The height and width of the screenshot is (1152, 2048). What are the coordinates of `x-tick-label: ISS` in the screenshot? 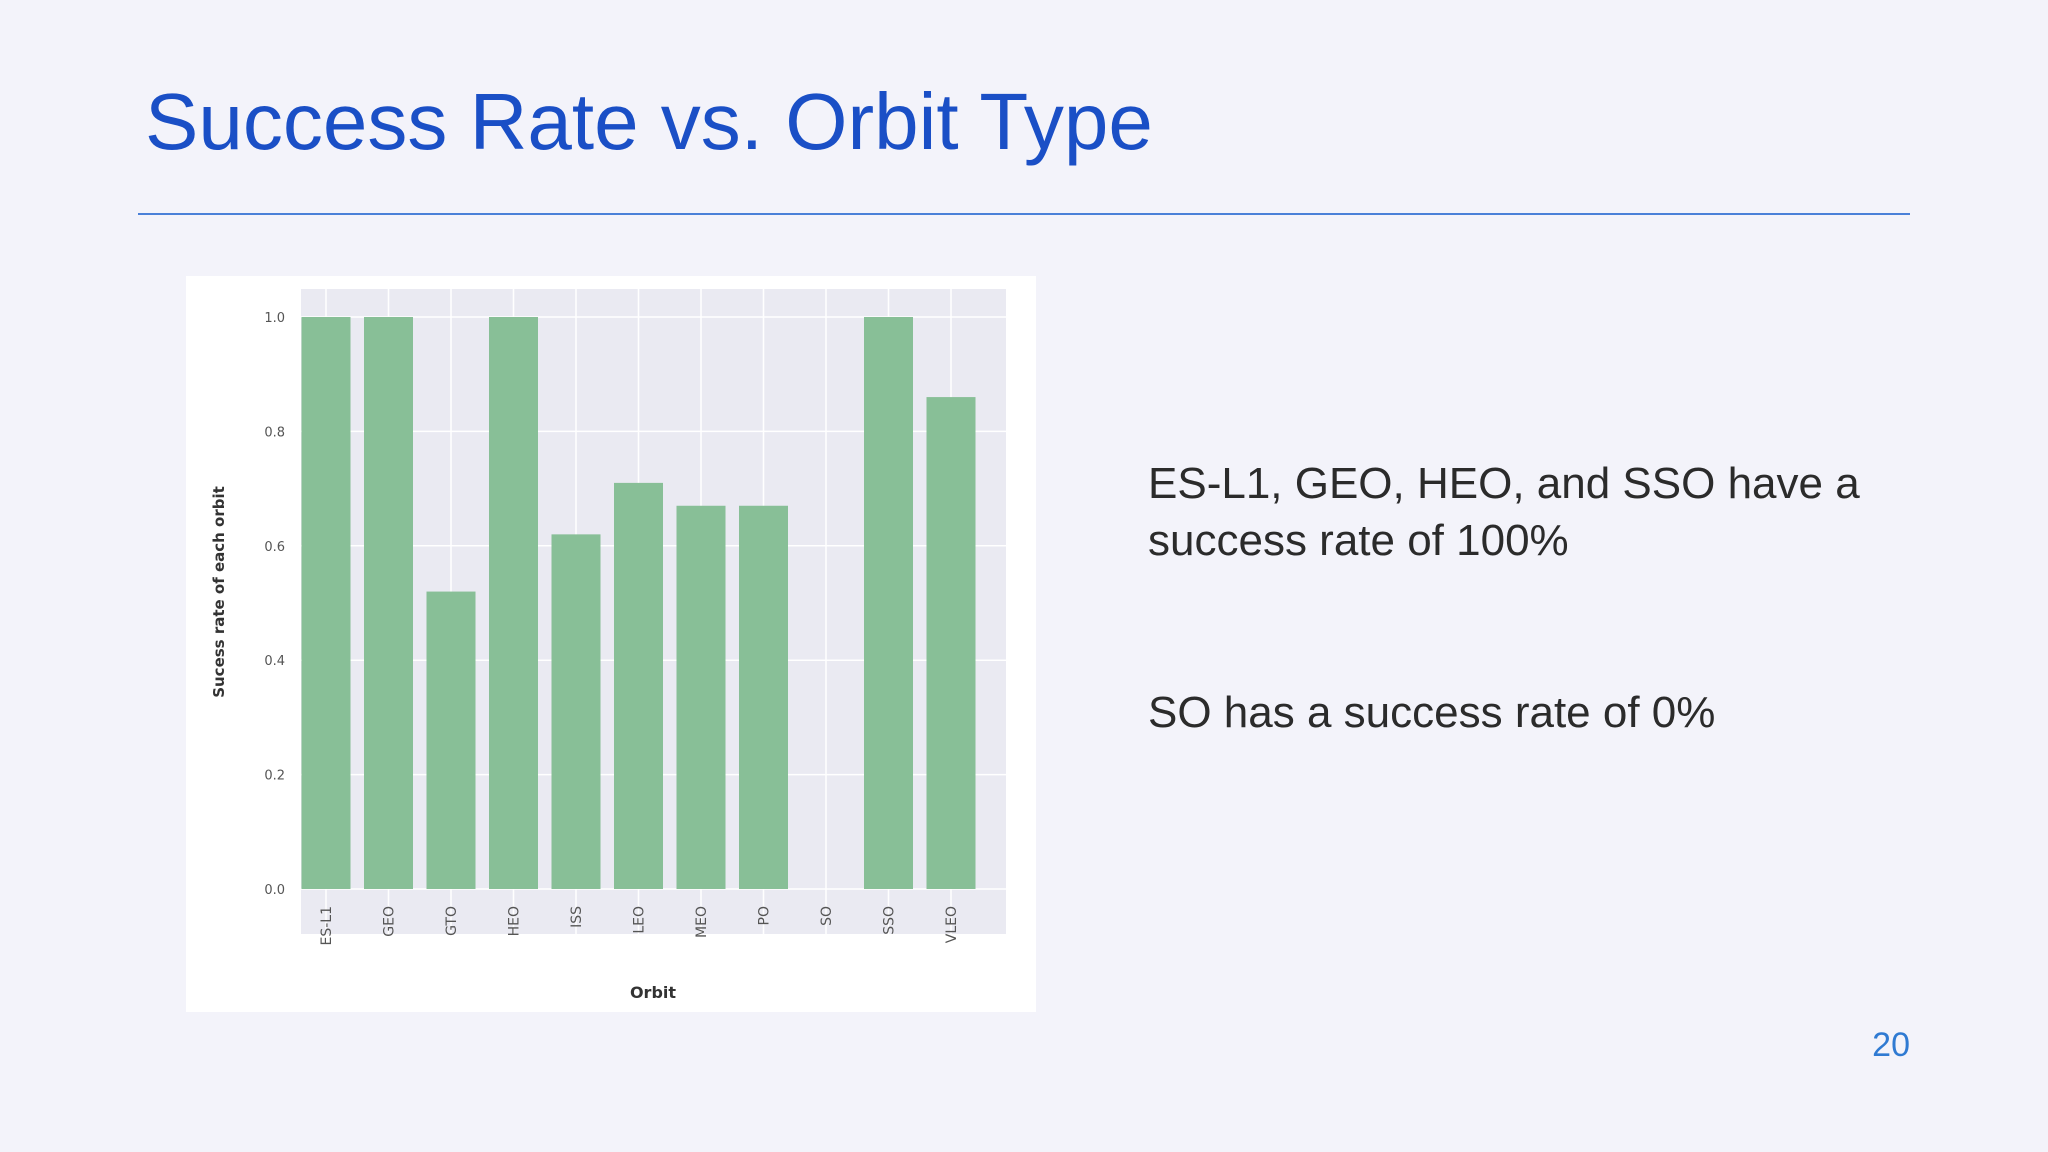 It's located at (577, 917).